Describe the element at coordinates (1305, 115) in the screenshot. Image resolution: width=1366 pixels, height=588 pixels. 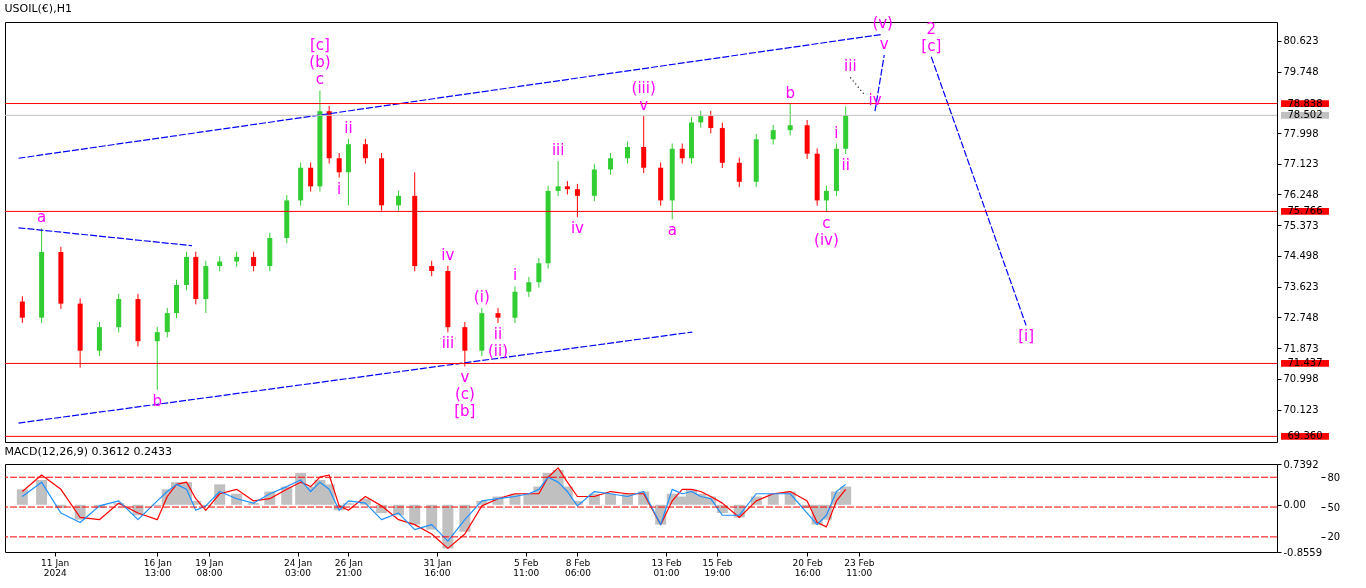
I see `ref-line-label: 78.502` at that location.